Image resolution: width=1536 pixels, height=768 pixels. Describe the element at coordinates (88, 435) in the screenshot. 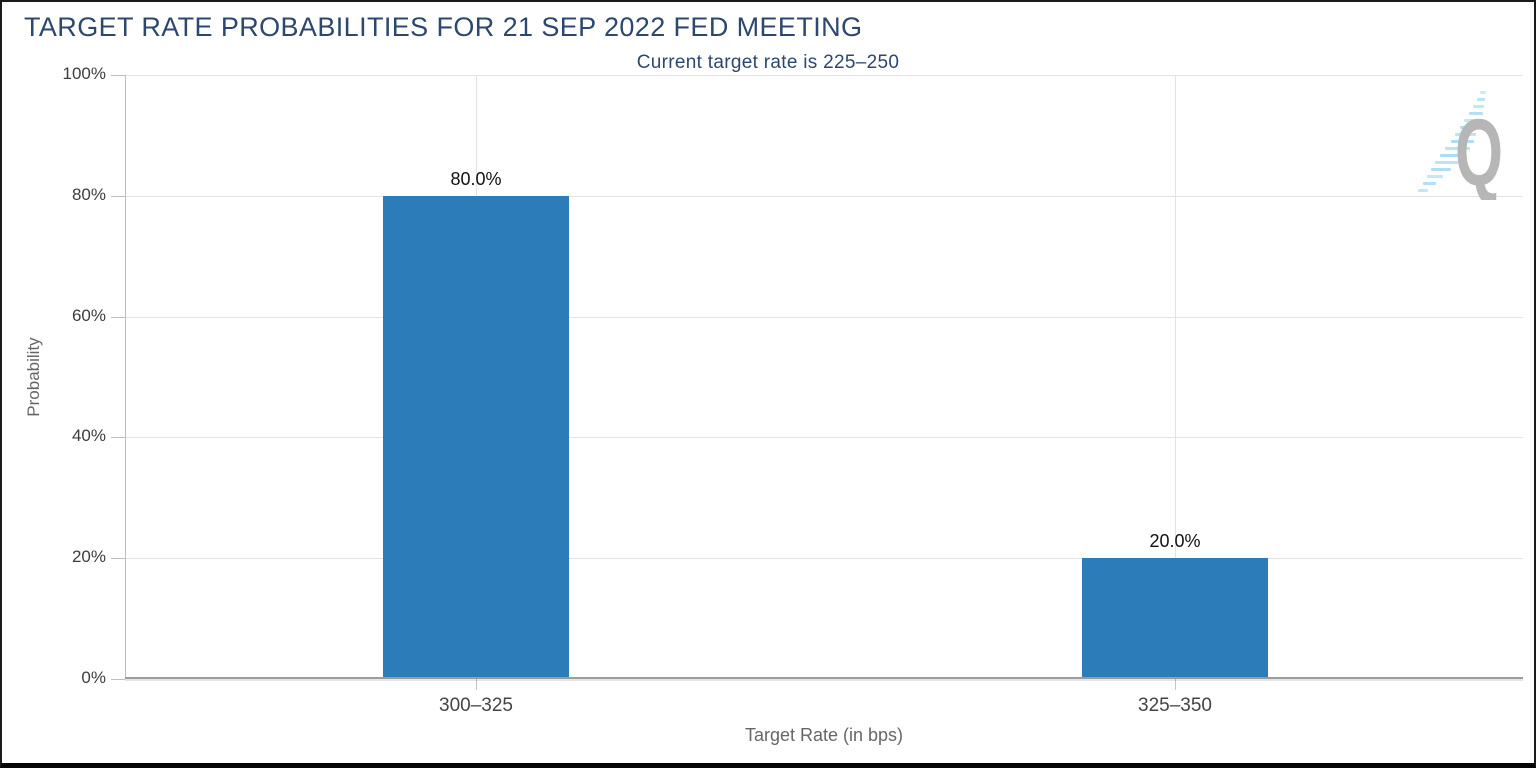

I see `y-tick-label: 40%` at that location.